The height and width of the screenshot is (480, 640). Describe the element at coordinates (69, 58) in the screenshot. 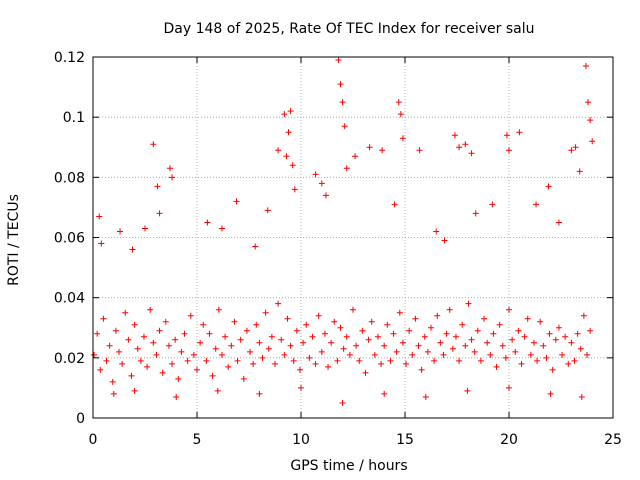

I see `y-tick-label: 0.12` at that location.